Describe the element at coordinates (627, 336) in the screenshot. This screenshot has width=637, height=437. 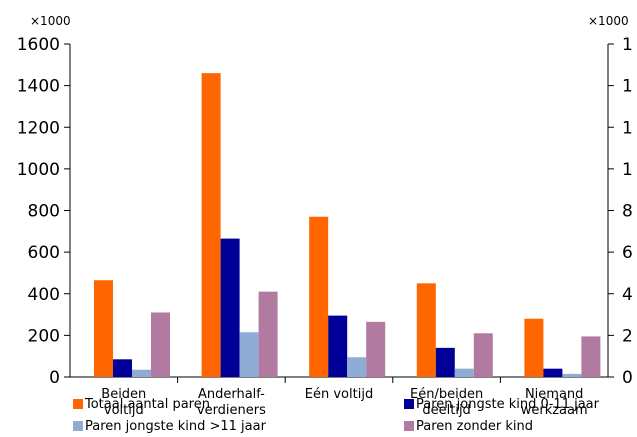
I see `y-tick-label-right: 2` at that location.